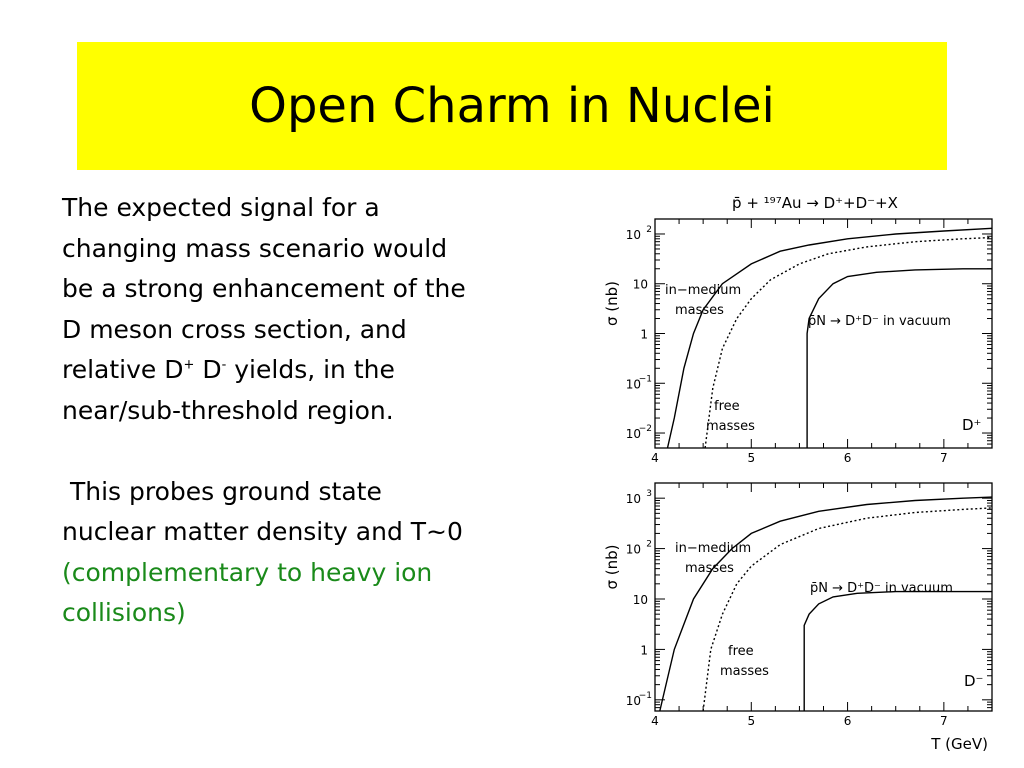 The width and height of the screenshot is (1024, 768). What do you see at coordinates (973, 681) in the screenshot?
I see `panel-label: D⁻` at bounding box center [973, 681].